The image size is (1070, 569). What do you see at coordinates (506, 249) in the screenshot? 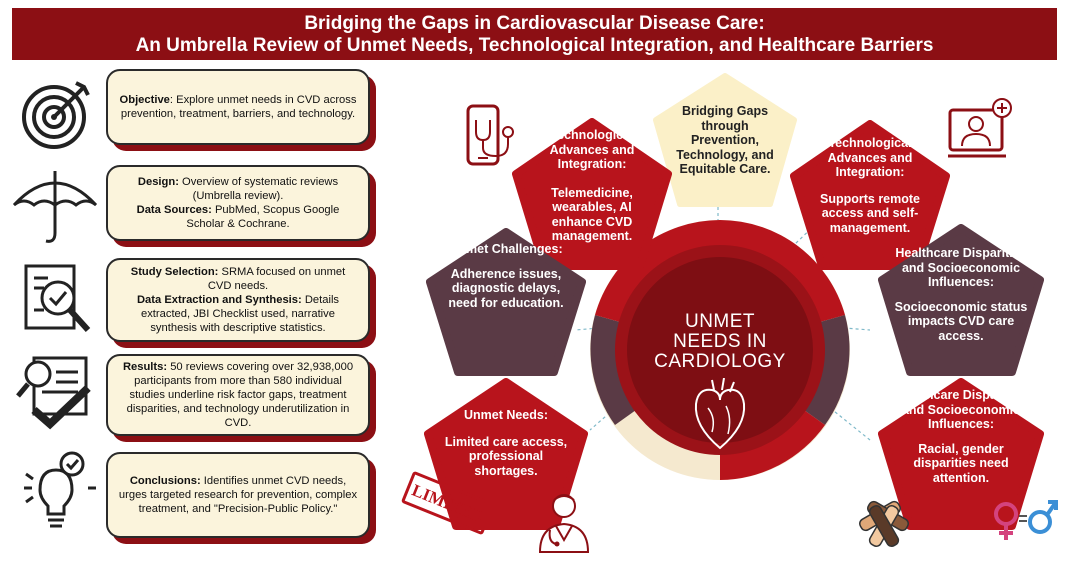
I see `challenges-title: Unmet Challenges:` at bounding box center [506, 249].